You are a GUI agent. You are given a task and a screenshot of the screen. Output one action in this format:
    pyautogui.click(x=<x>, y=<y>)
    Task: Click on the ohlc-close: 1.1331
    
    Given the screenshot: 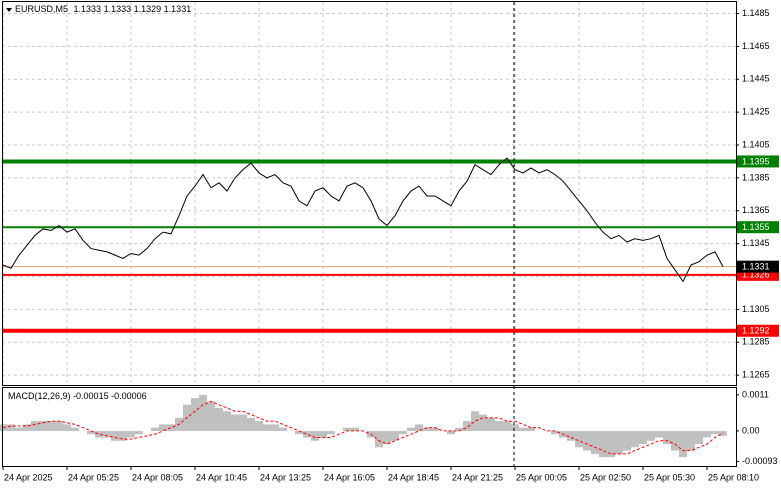 What is the action you would take?
    pyautogui.click(x=178, y=9)
    